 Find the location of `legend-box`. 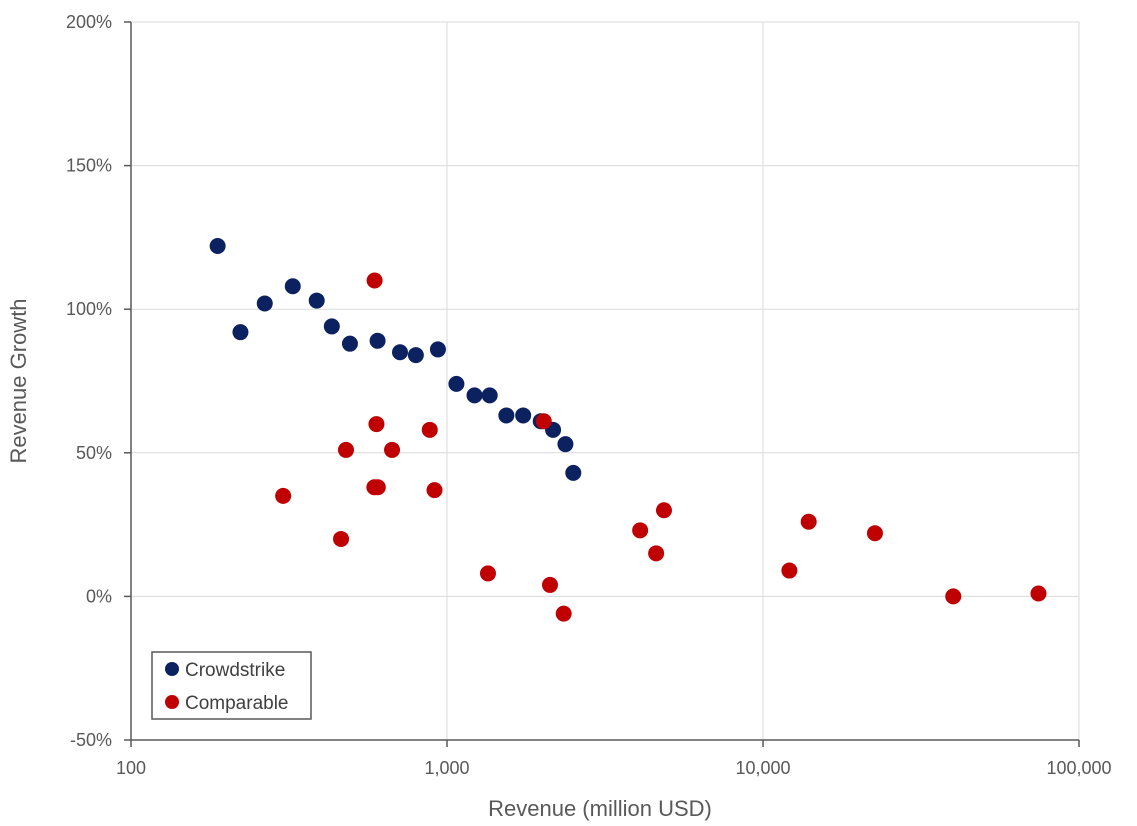

legend-box is located at coordinates (231, 685).